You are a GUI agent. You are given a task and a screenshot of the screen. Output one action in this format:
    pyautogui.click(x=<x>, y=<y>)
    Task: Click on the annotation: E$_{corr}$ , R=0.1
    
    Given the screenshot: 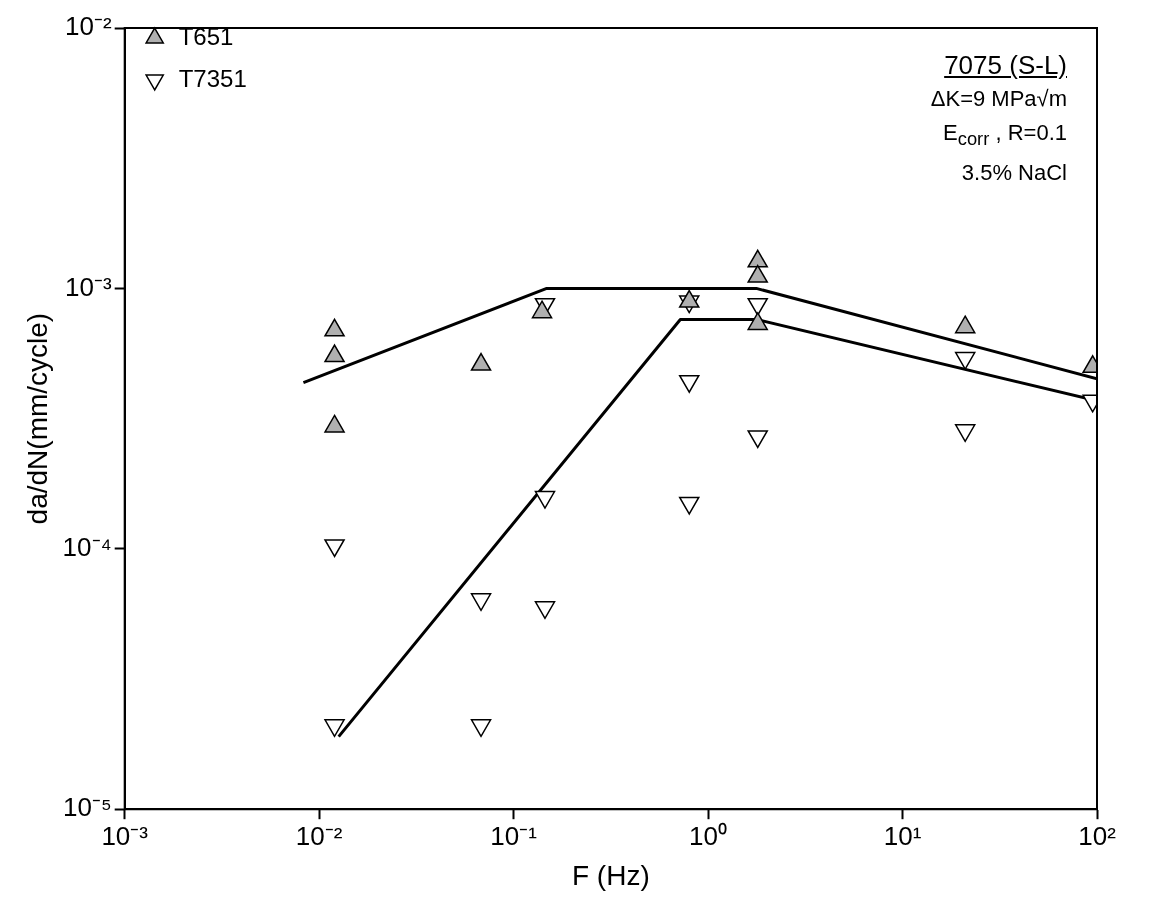 What is the action you would take?
    pyautogui.click(x=1004, y=135)
    